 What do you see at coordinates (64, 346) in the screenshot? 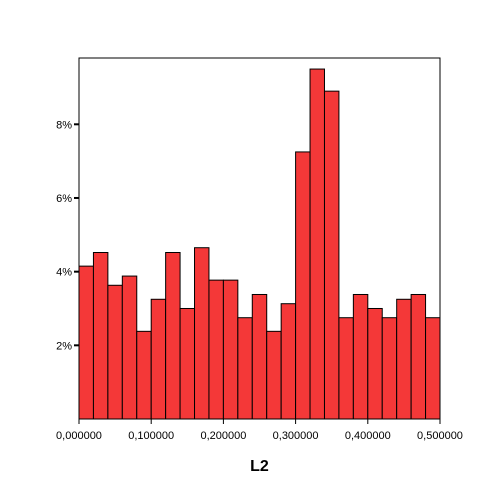
I see `y-tick-label: 2%` at bounding box center [64, 346].